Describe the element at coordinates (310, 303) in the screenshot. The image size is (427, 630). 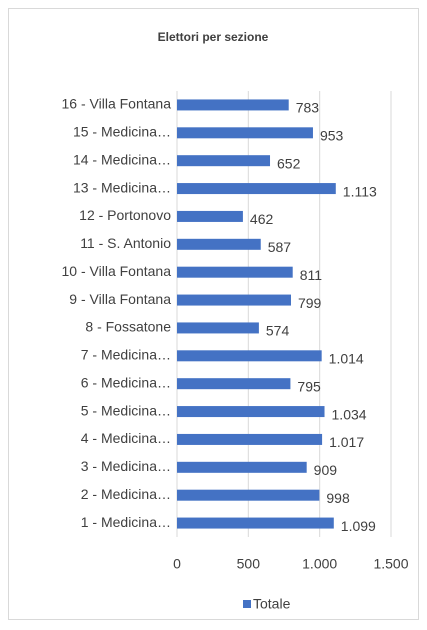
I see `data-label: 799` at that location.